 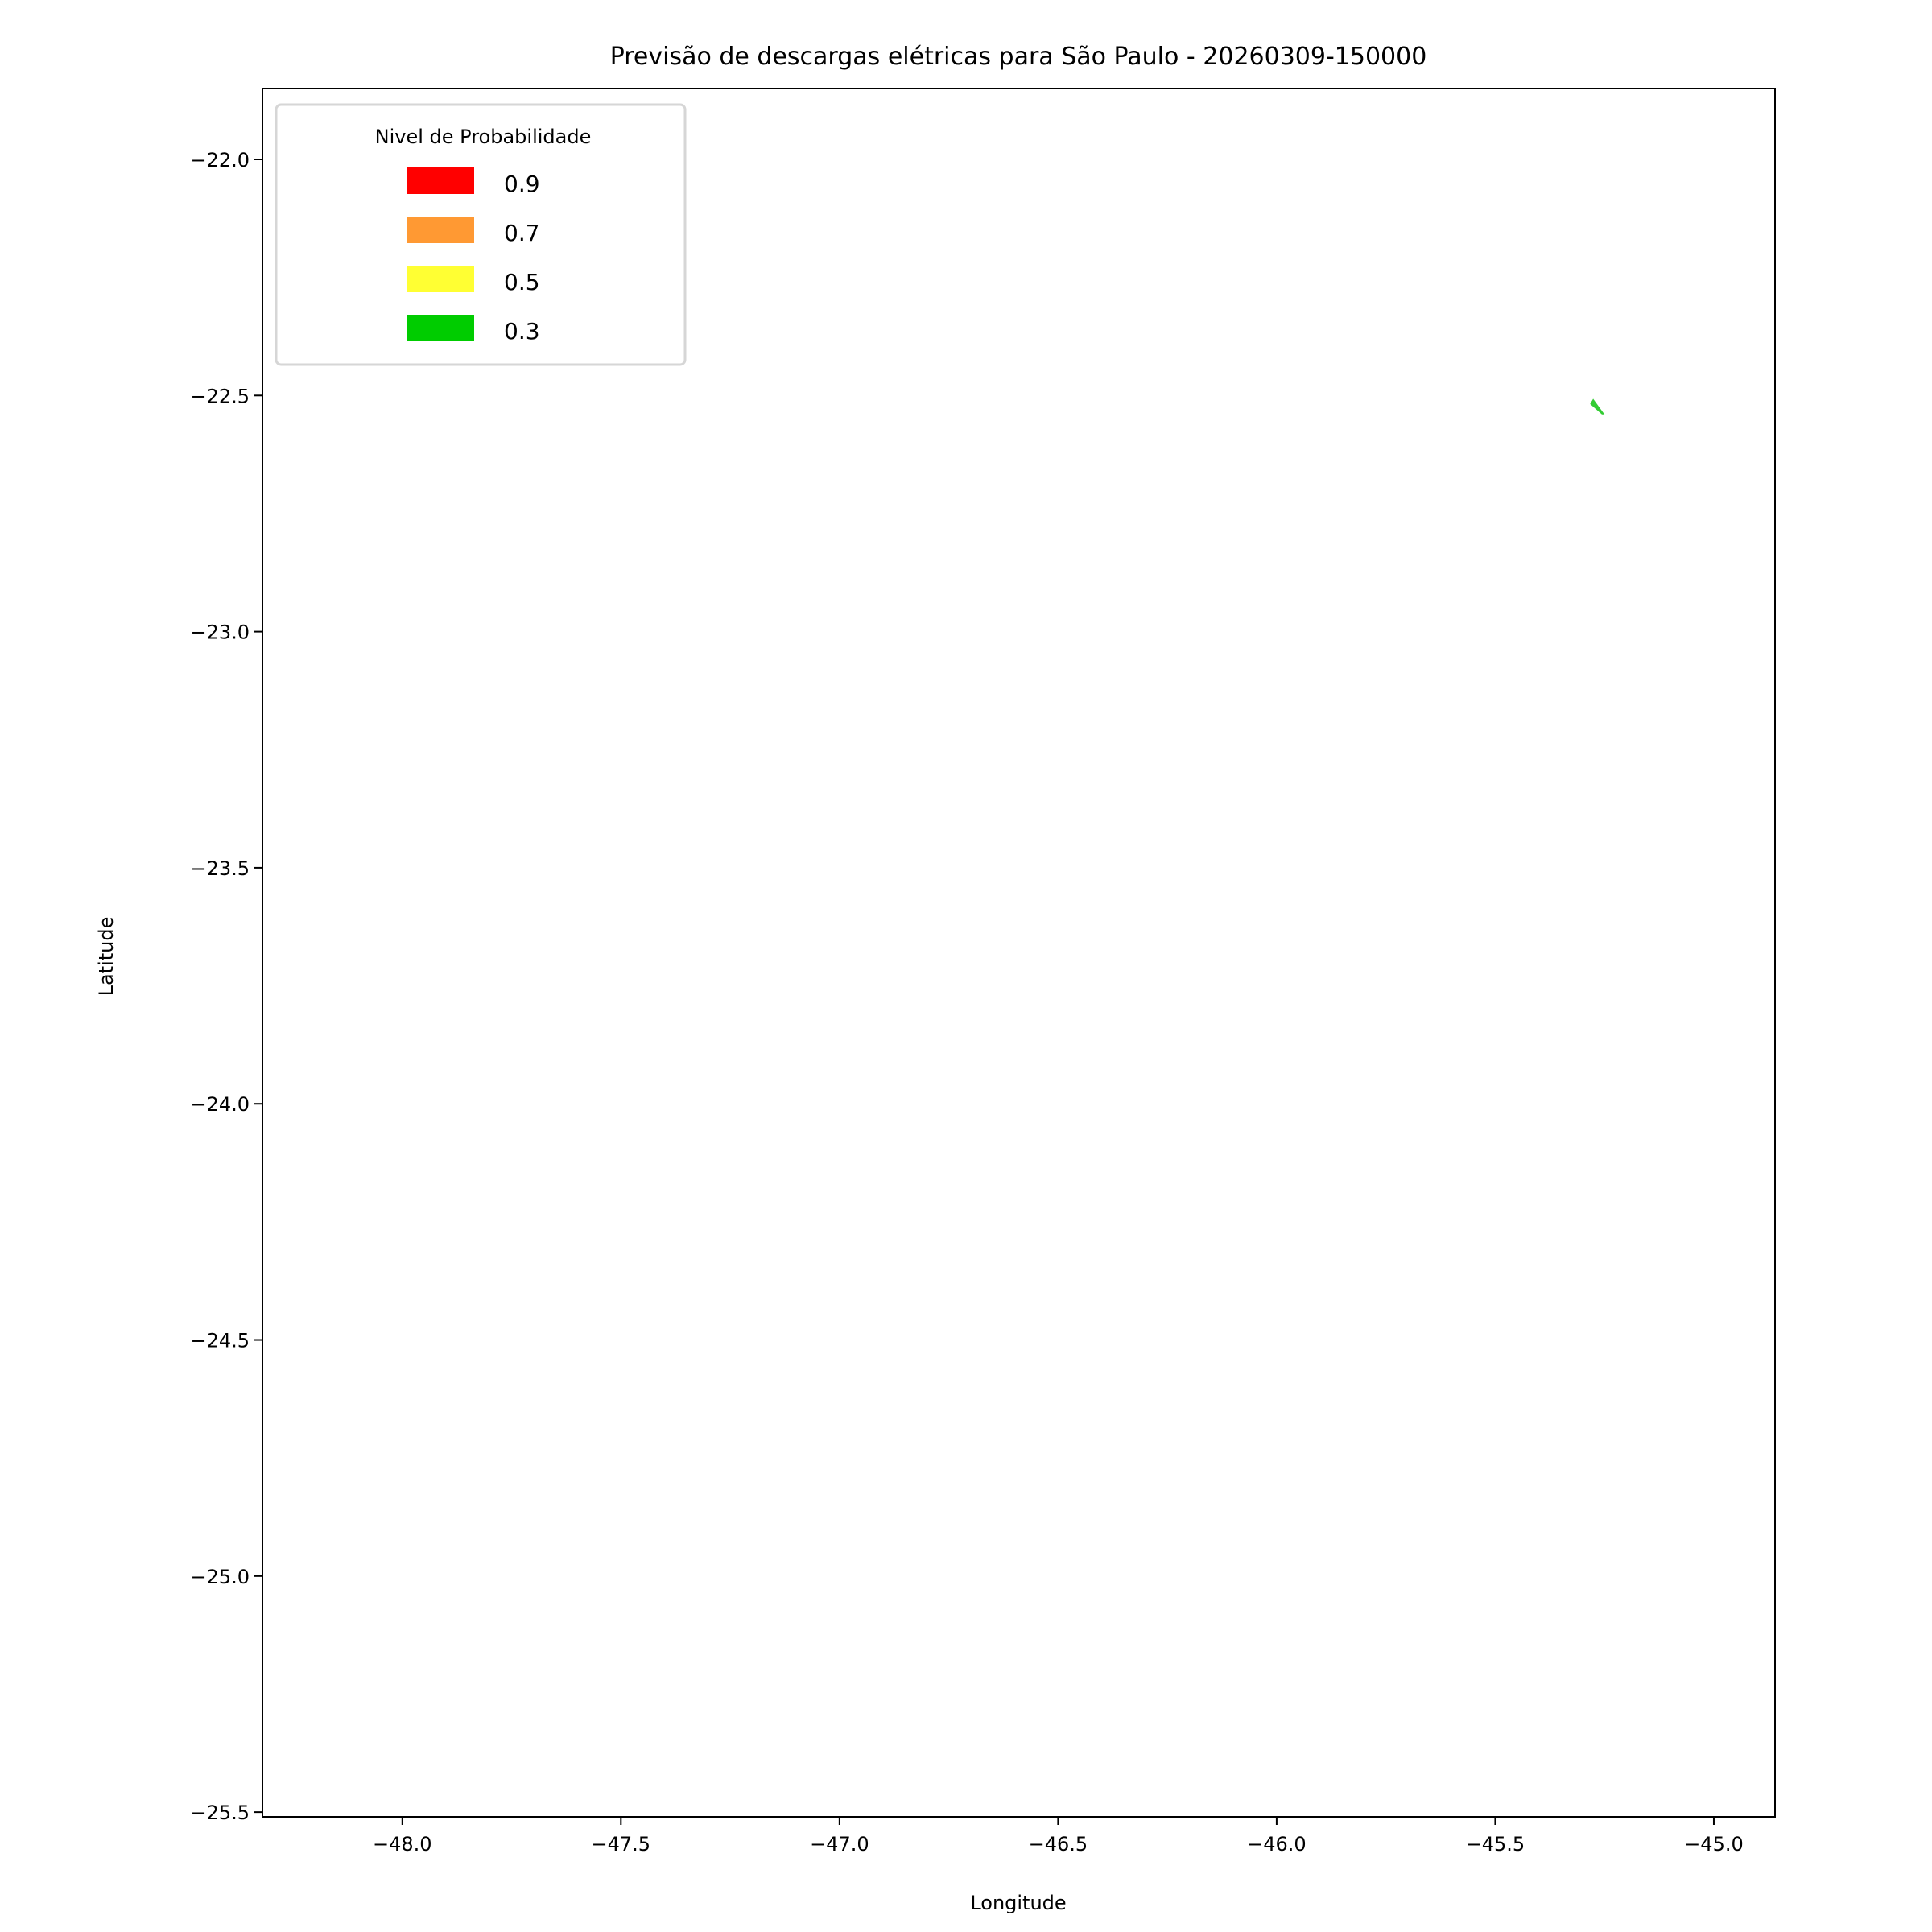 I want to click on y-tick-label: −23.0, so click(x=220, y=632).